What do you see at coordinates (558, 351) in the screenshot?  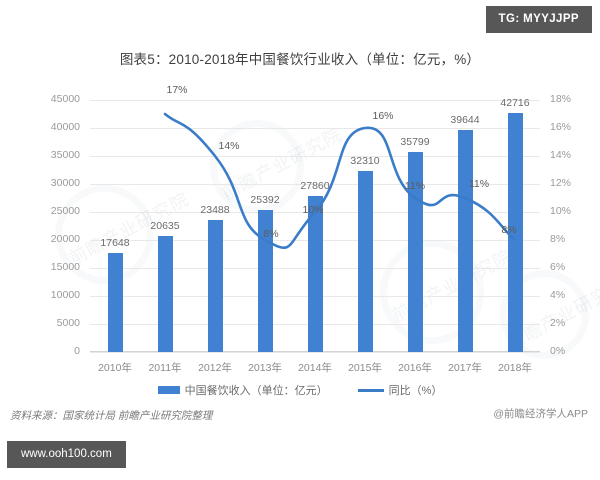 I see `y-axis-right-tick: 0%` at bounding box center [558, 351].